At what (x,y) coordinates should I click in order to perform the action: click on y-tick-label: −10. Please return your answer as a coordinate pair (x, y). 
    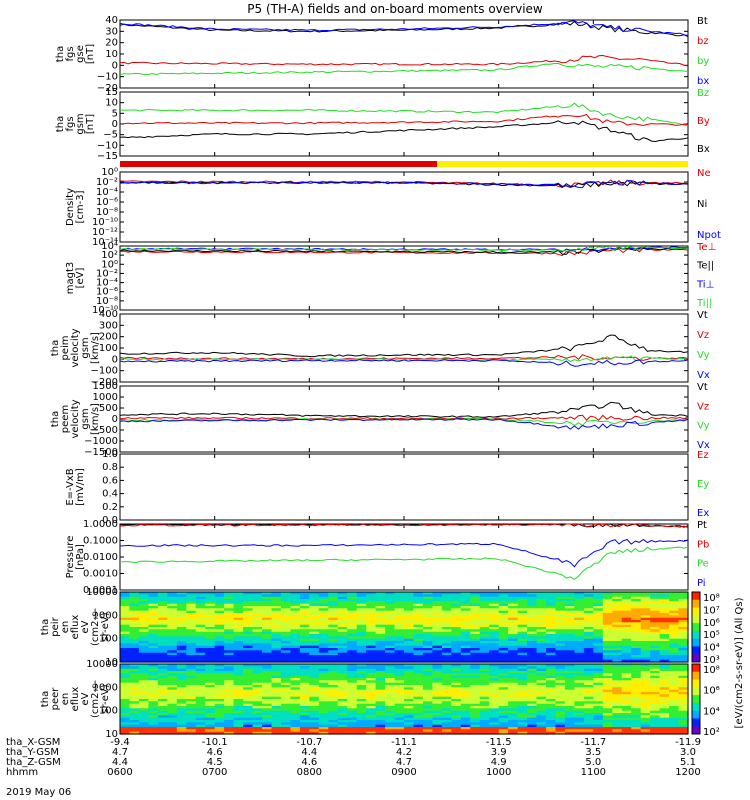
    Looking at the image, I should click on (107, 77).